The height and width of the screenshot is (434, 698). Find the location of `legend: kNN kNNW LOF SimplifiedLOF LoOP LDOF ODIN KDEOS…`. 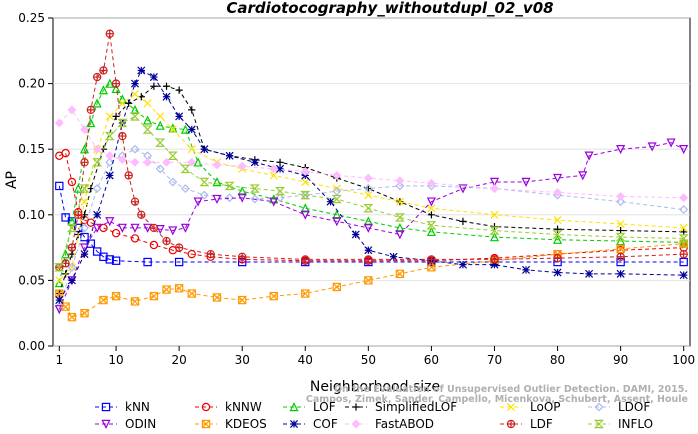

legend: kNN kNNW LOF SimplifiedLOF LoOP LDOF ODIN KDEOS… is located at coordinates (374, 415).